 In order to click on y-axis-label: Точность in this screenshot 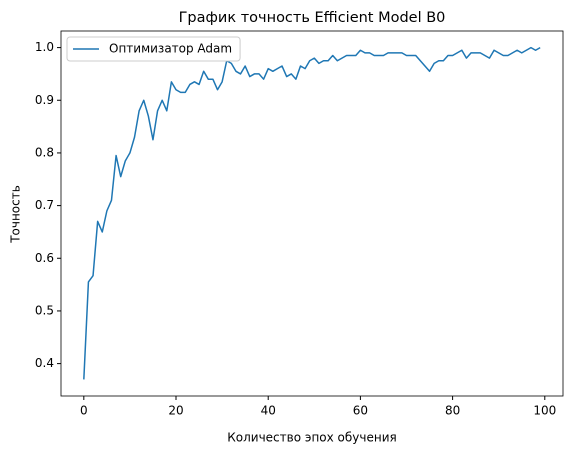, I will do `click(16, 214)`.